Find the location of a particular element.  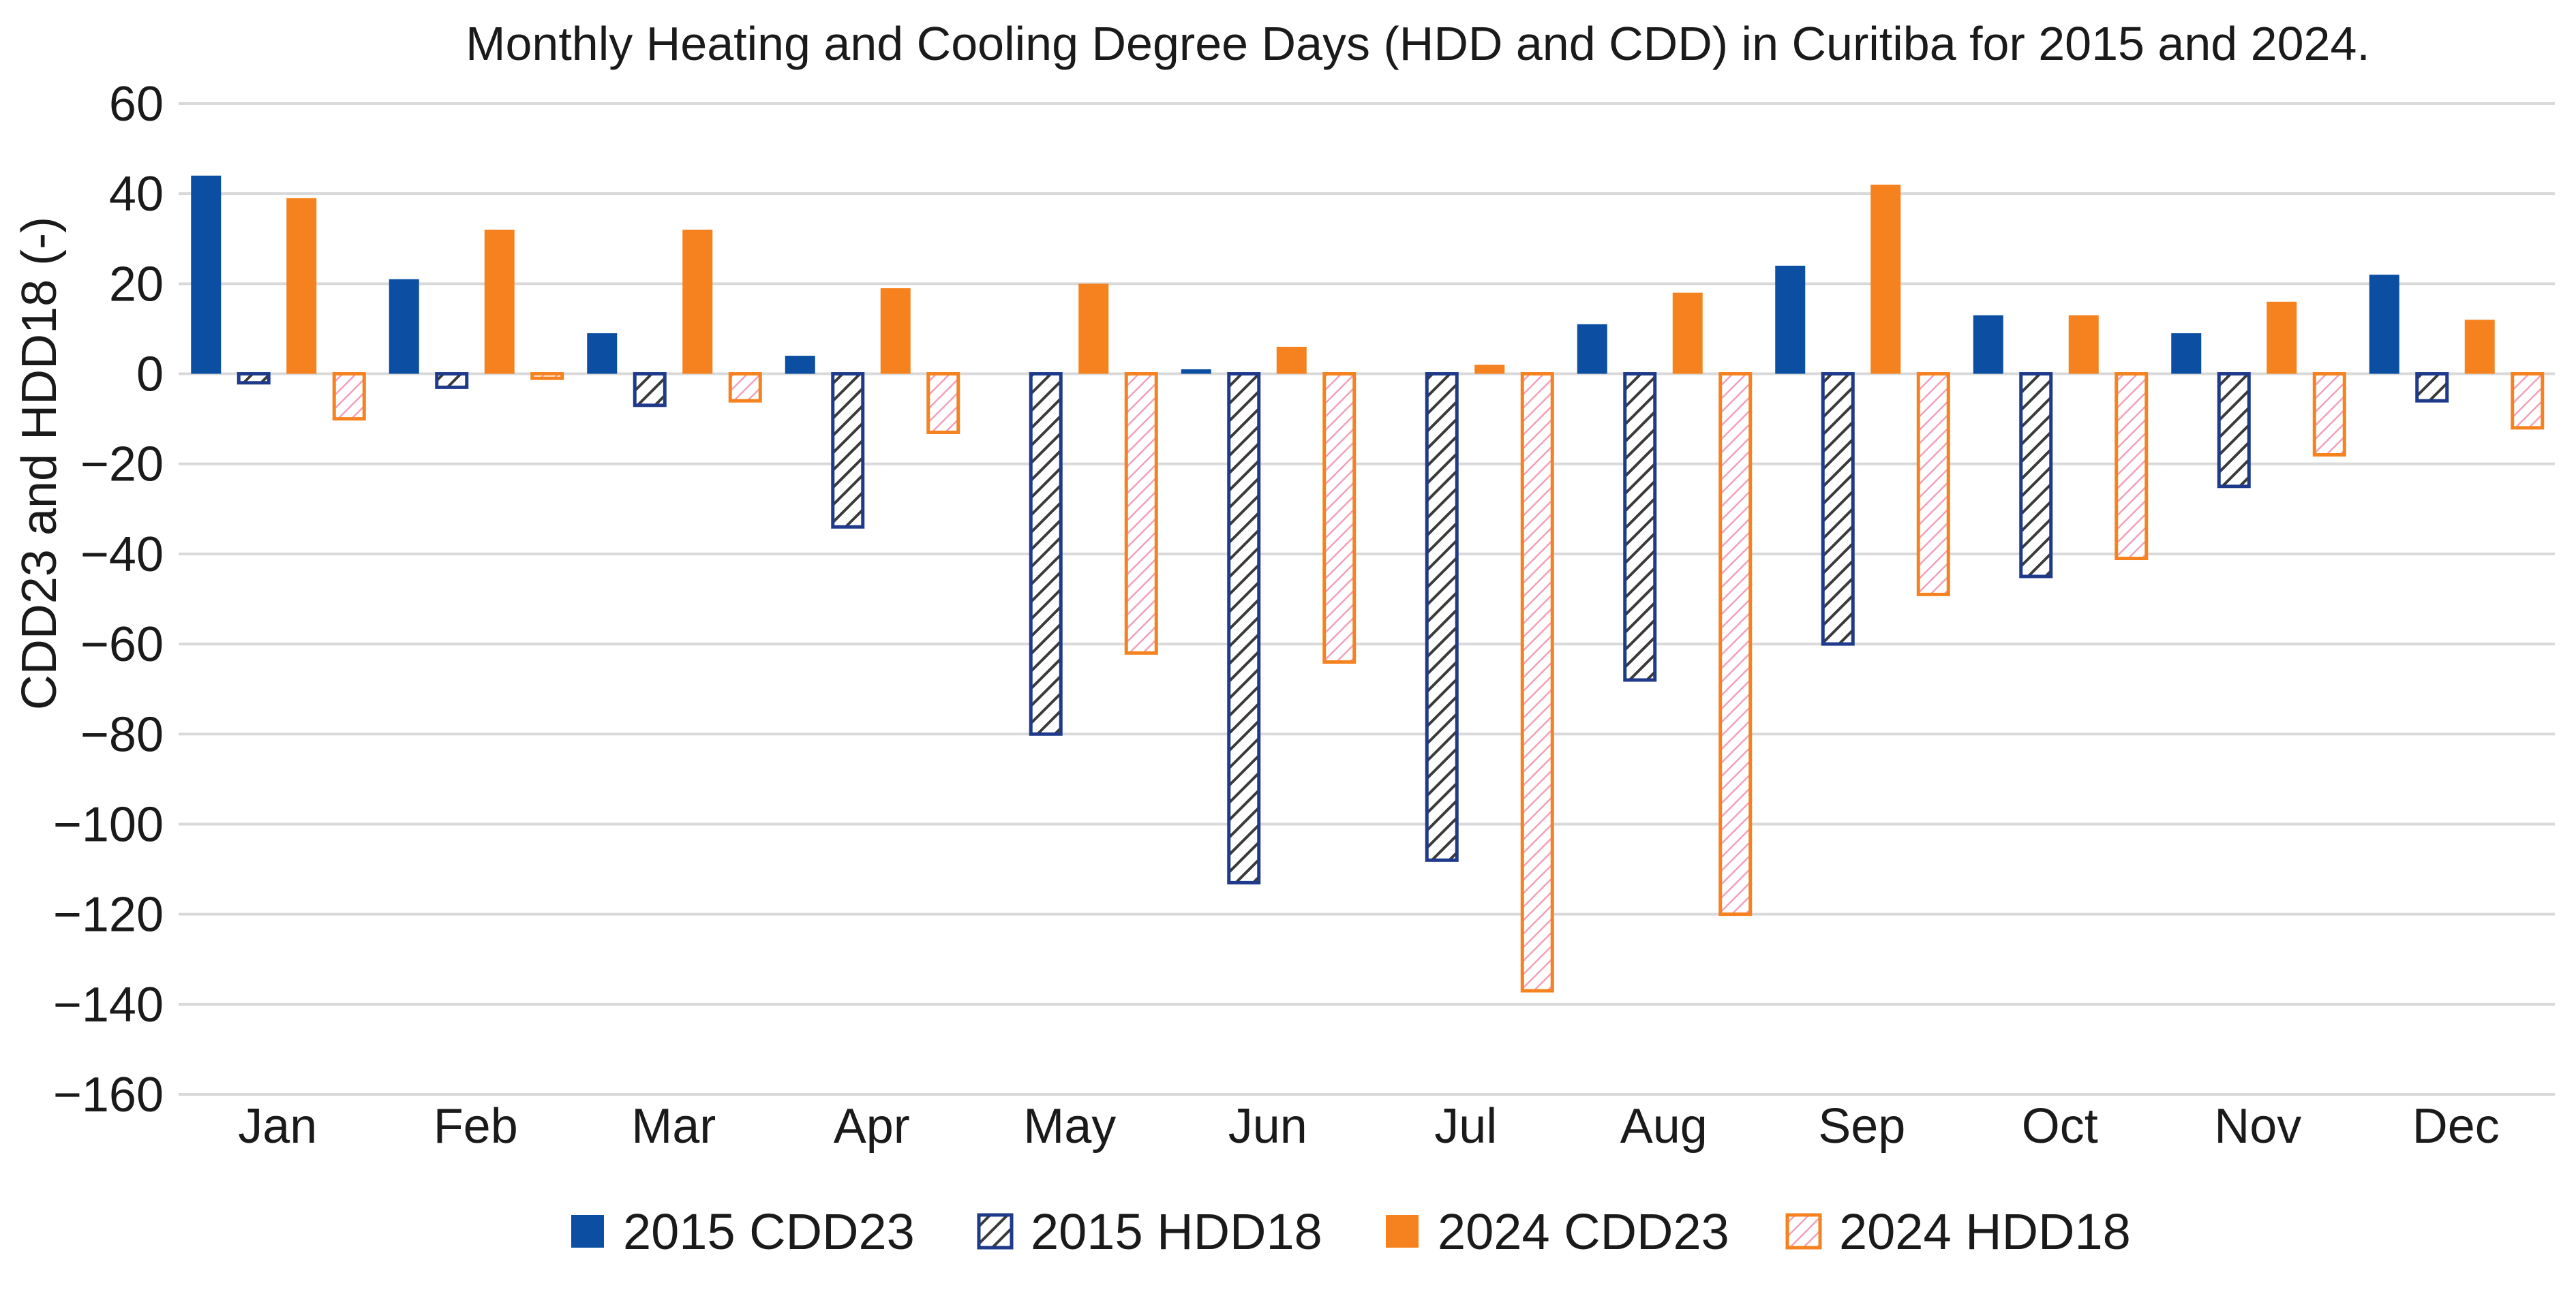

y-tick-label: 0 is located at coordinates (150, 375).